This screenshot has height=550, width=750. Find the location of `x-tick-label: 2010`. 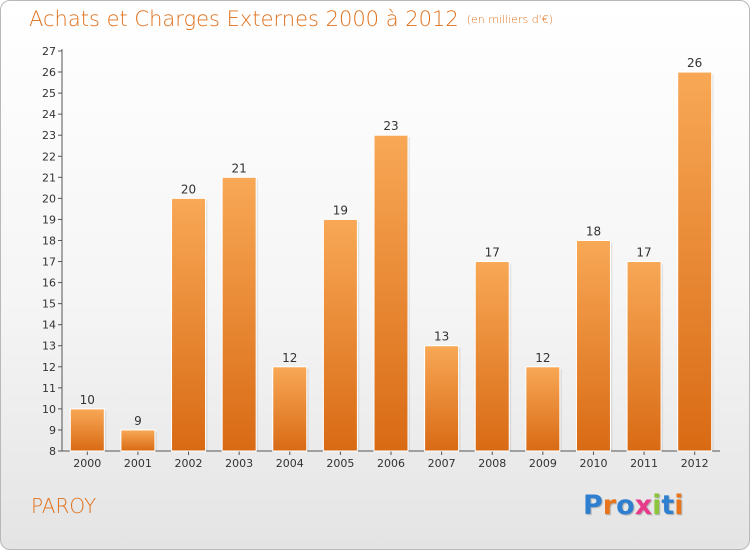

x-tick-label: 2010 is located at coordinates (593, 463).